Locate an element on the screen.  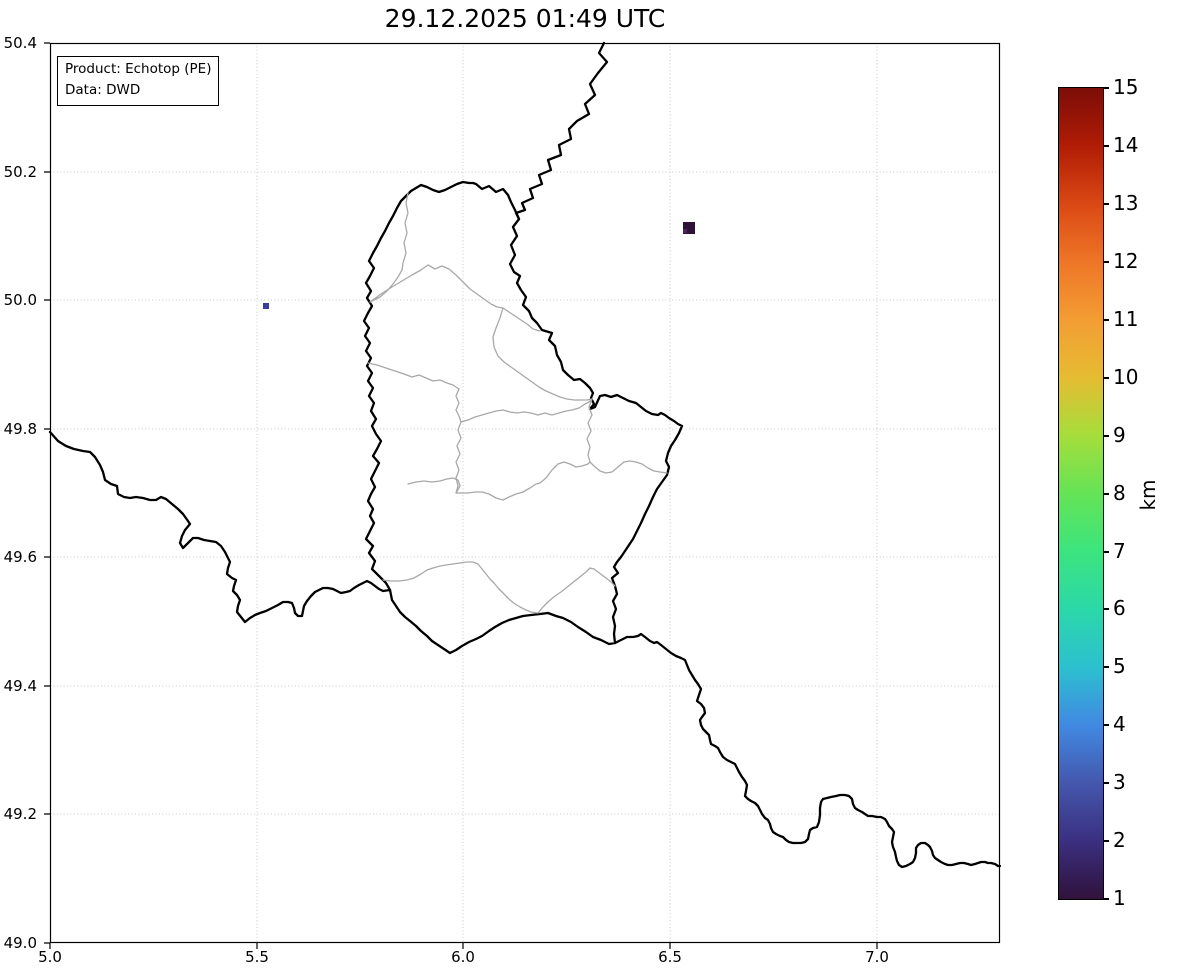
product-info-box: Product: Echotop (PE) Data: DWD is located at coordinates (138, 81).